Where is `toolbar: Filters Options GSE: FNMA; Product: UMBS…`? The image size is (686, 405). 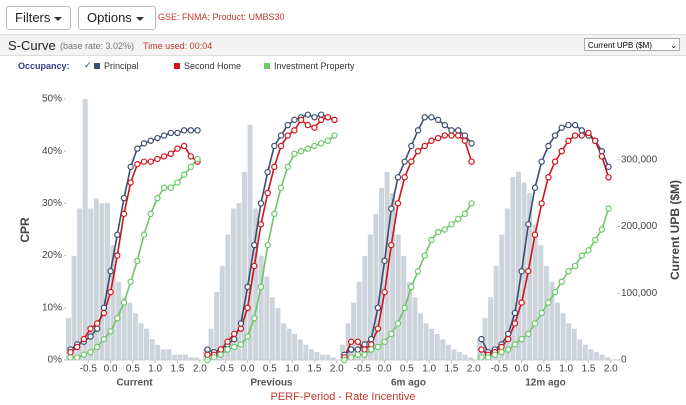 toolbar: Filters Options GSE: FNMA; Product: UMBS… is located at coordinates (343, 17).